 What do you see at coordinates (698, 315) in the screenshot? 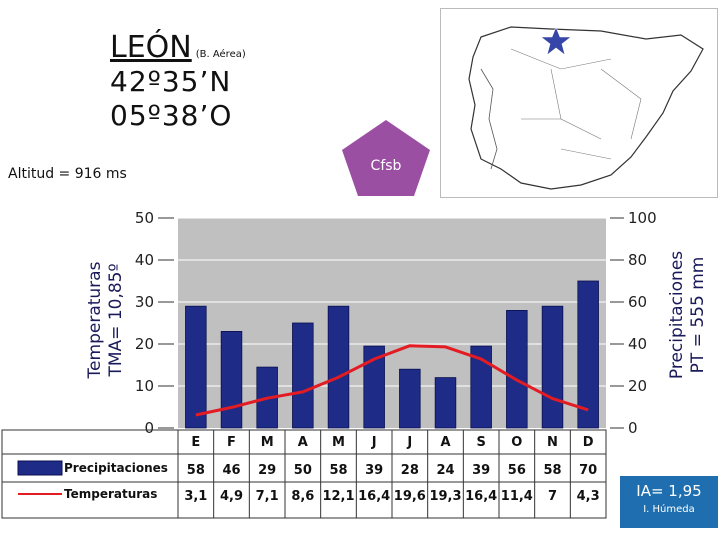
I see `right-axis-title-line2: PT = 555 mm` at bounding box center [698, 315].